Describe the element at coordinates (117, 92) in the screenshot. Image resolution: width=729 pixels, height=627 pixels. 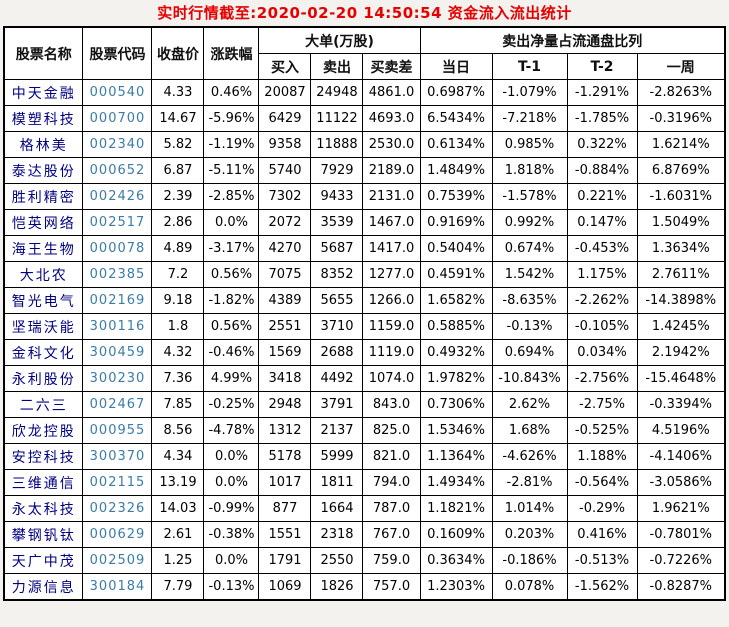
I see `stock-code-cell: 000540` at that location.